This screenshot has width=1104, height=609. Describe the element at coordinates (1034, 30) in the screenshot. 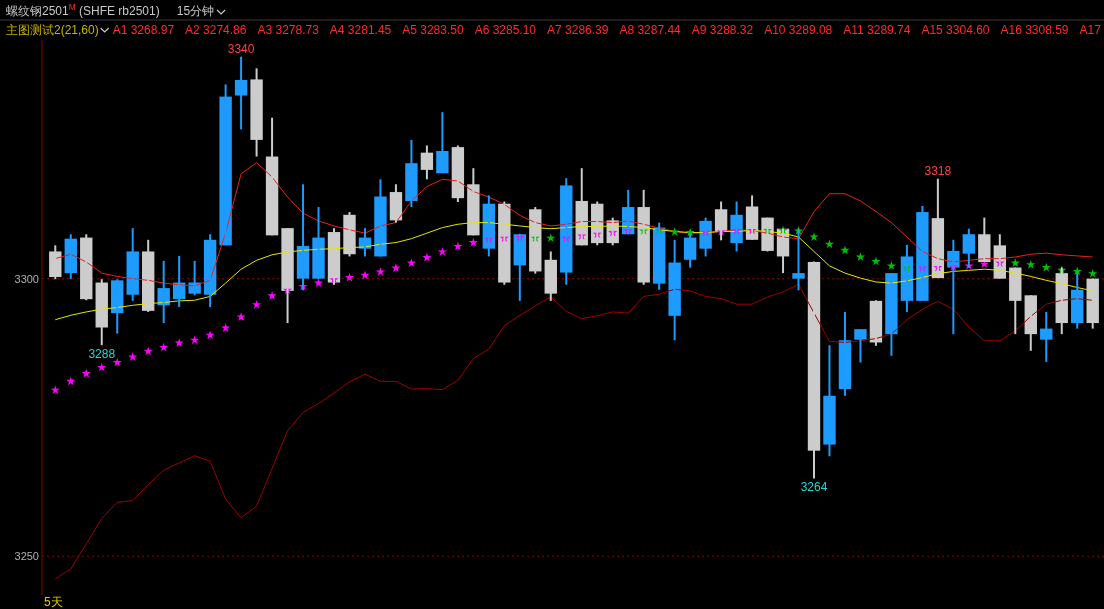

I see `text: A16 3308.59` at that location.